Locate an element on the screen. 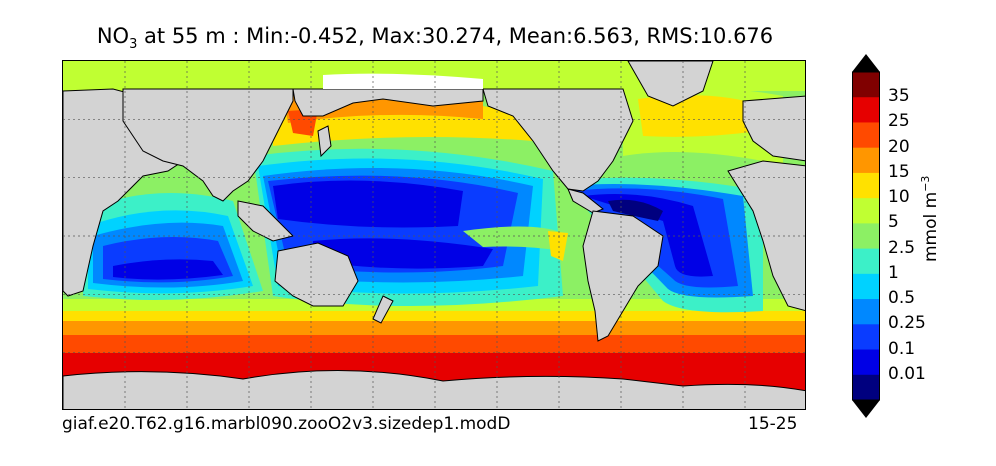 The image size is (996, 466). unit-exponent: −3 is located at coordinates (926, 183).